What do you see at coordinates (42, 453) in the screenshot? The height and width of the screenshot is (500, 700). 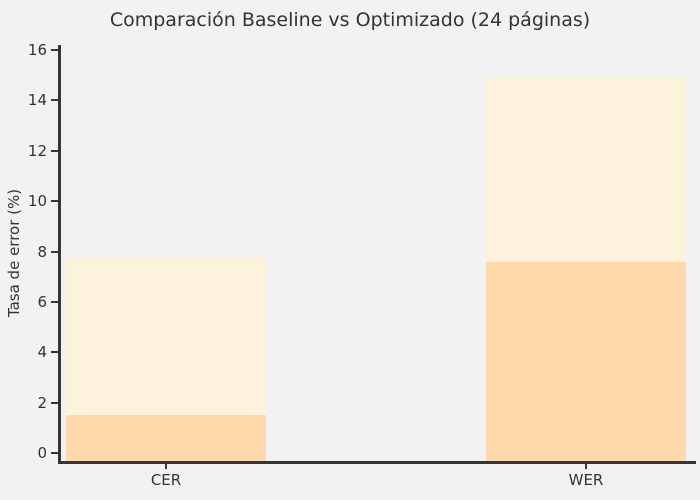 I see `y-tick-label: 0` at bounding box center [42, 453].